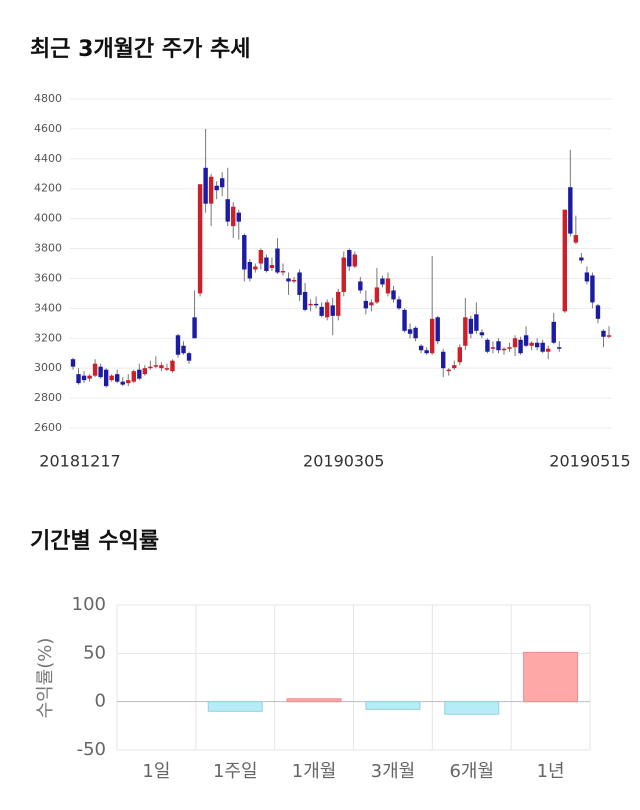 The width and height of the screenshot is (640, 810). What do you see at coordinates (48, 367) in the screenshot?
I see `y-tick-label: 3000` at bounding box center [48, 367].